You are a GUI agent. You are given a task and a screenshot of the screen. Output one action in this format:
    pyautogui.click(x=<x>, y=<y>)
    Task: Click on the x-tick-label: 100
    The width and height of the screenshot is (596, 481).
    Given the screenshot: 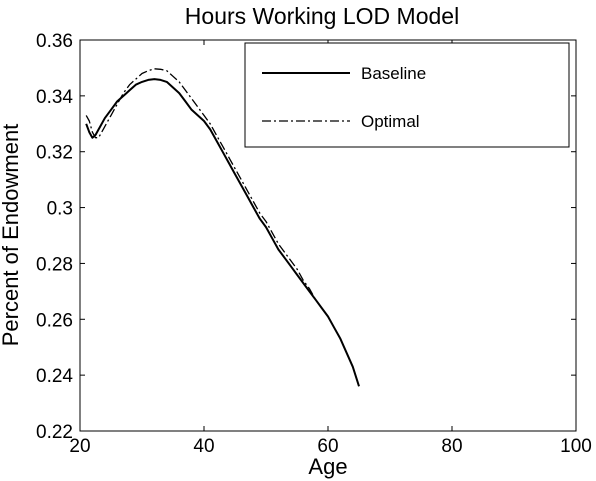 What is the action you would take?
    pyautogui.click(x=576, y=446)
    